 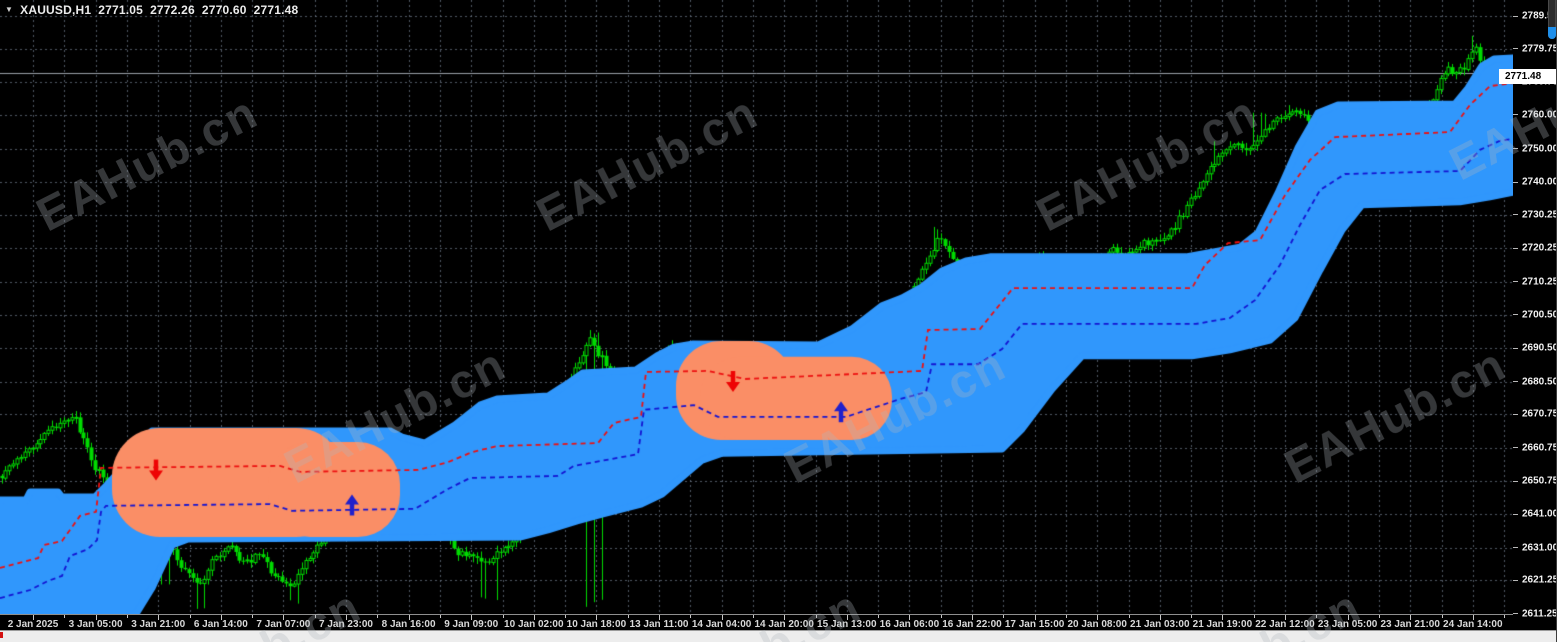 I want to click on time-tick-label: 14 Jan 04:00, so click(x=721, y=624).